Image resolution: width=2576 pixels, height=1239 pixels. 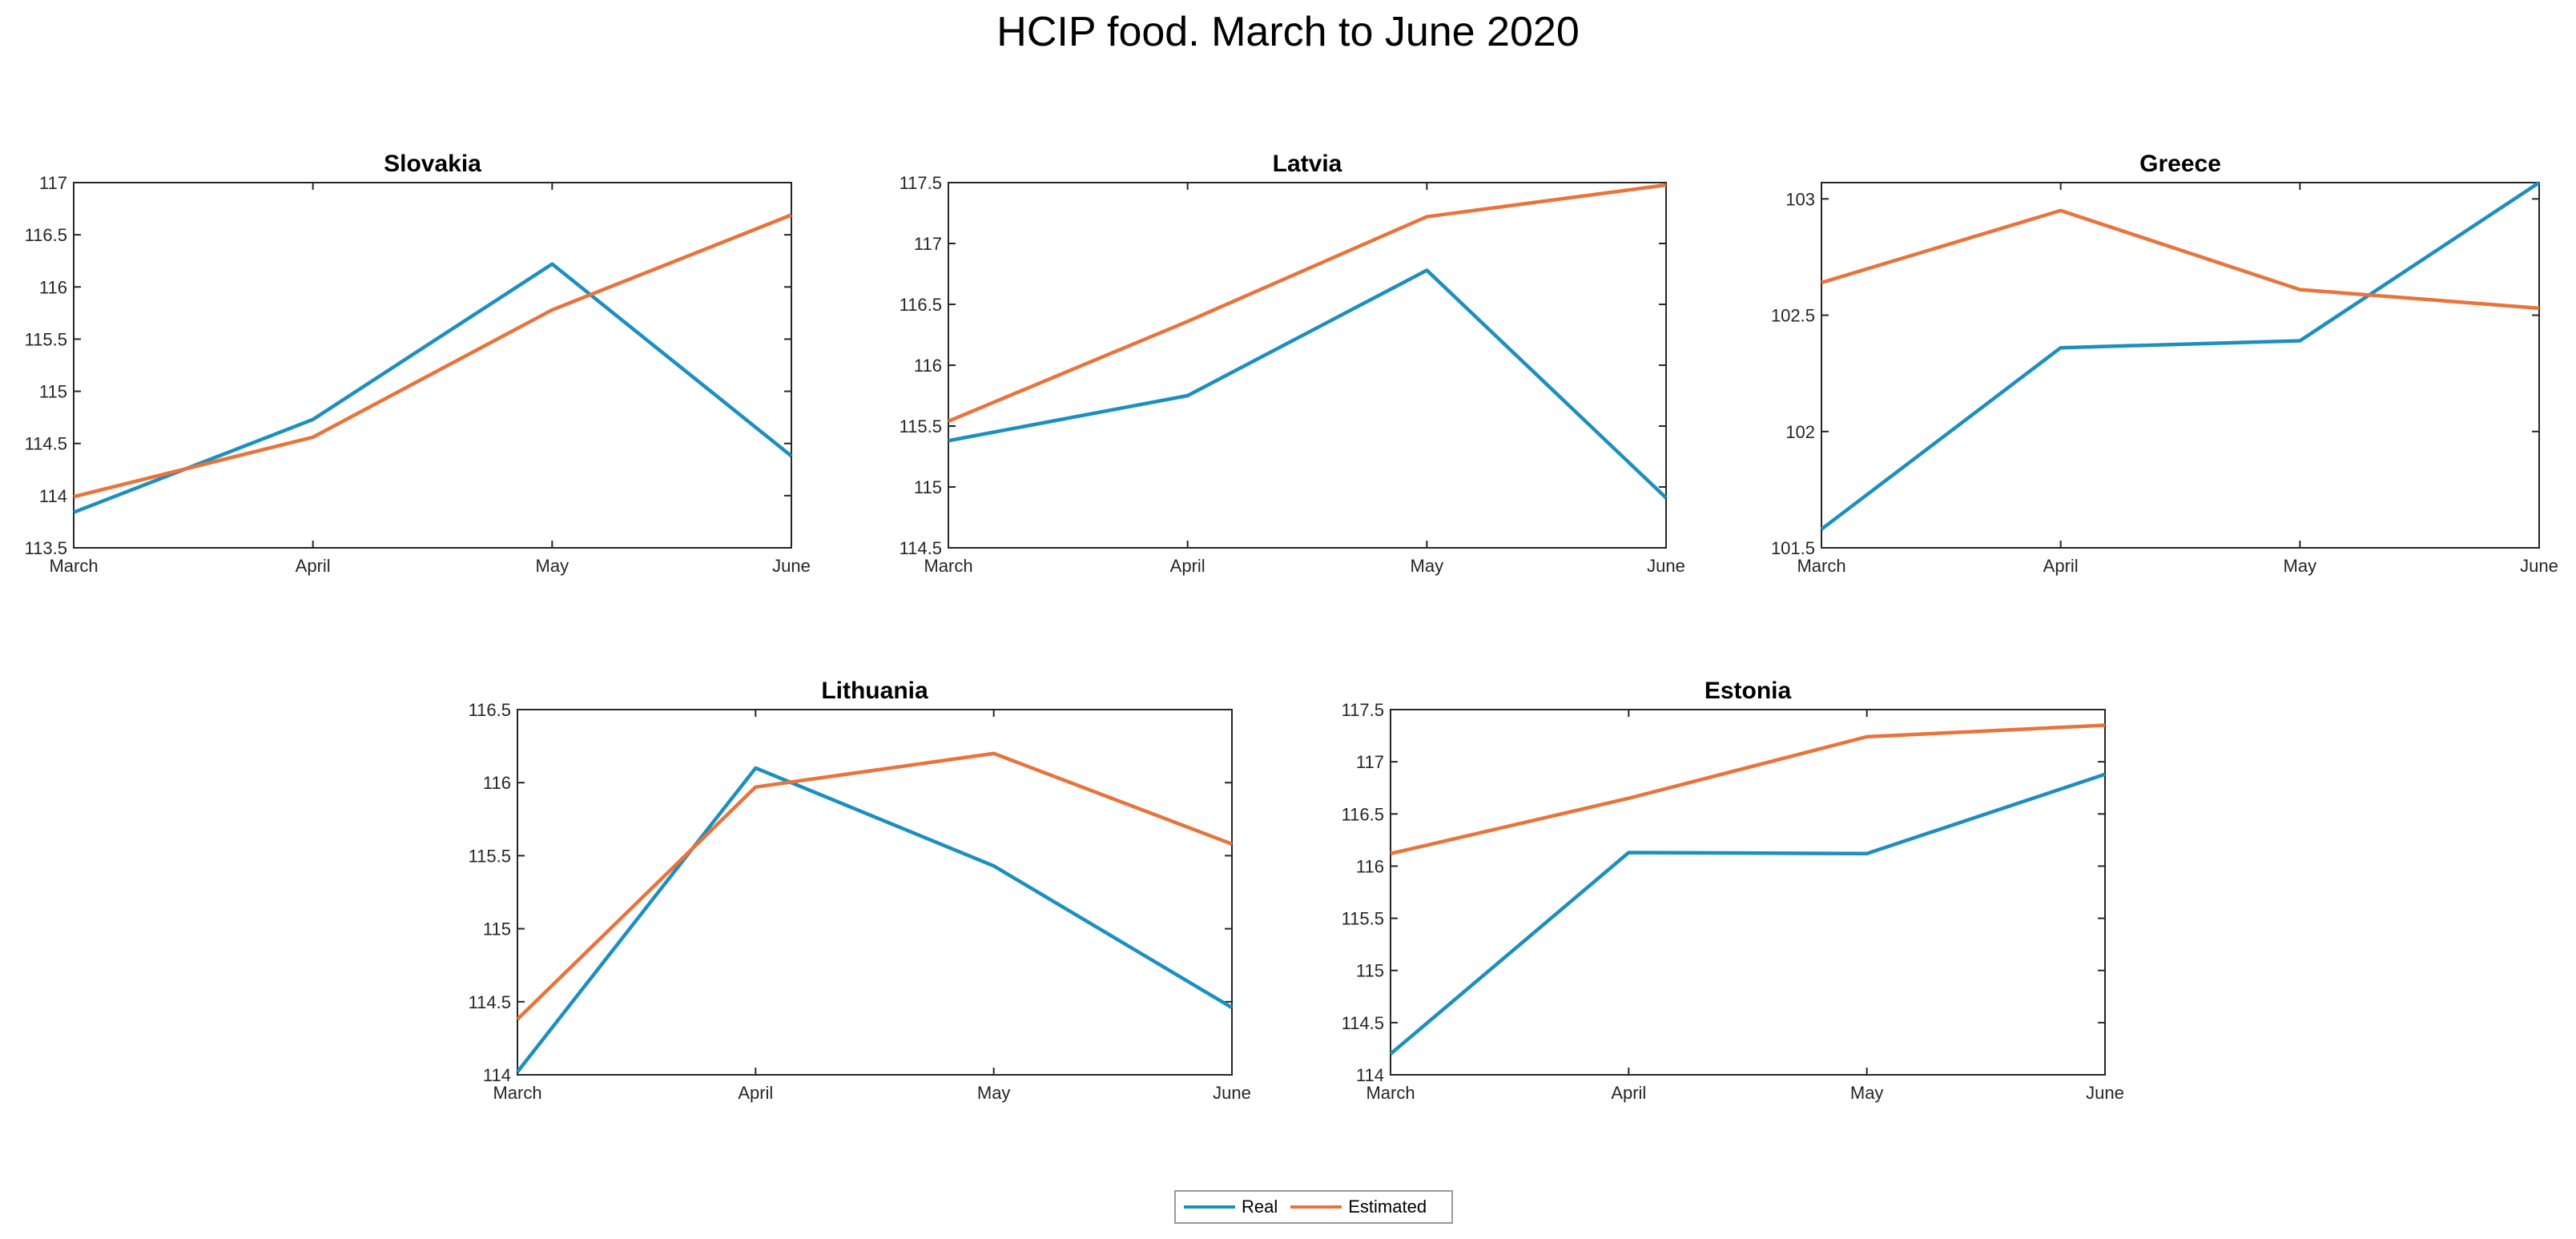 I want to click on estonia-plot-area, so click(x=1748, y=893).